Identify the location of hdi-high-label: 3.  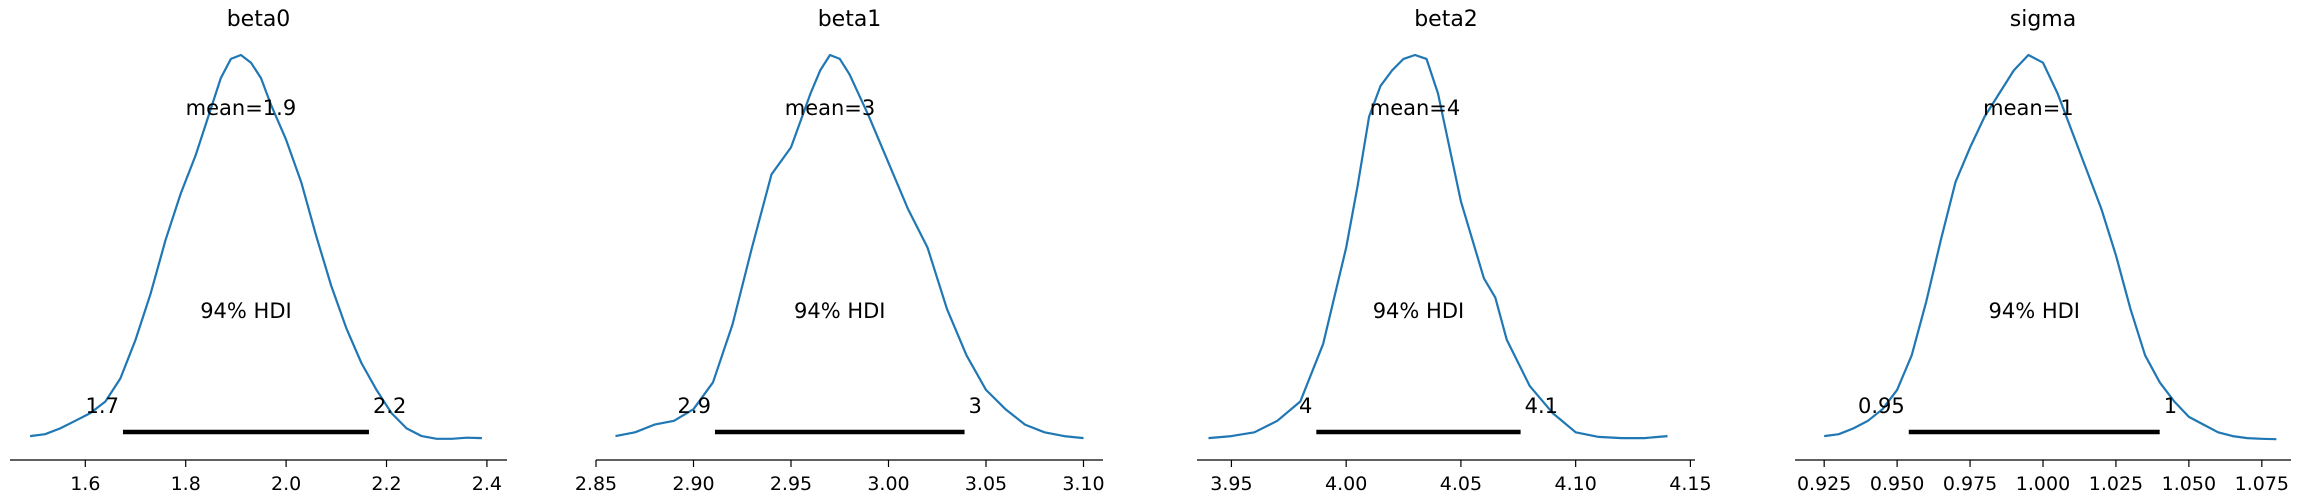
(975, 406).